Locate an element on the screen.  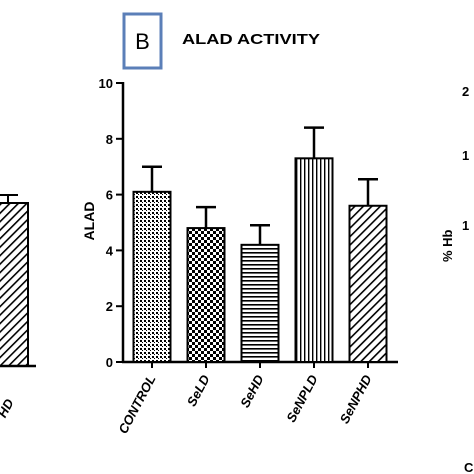
bar-seld is located at coordinates (206, 295).